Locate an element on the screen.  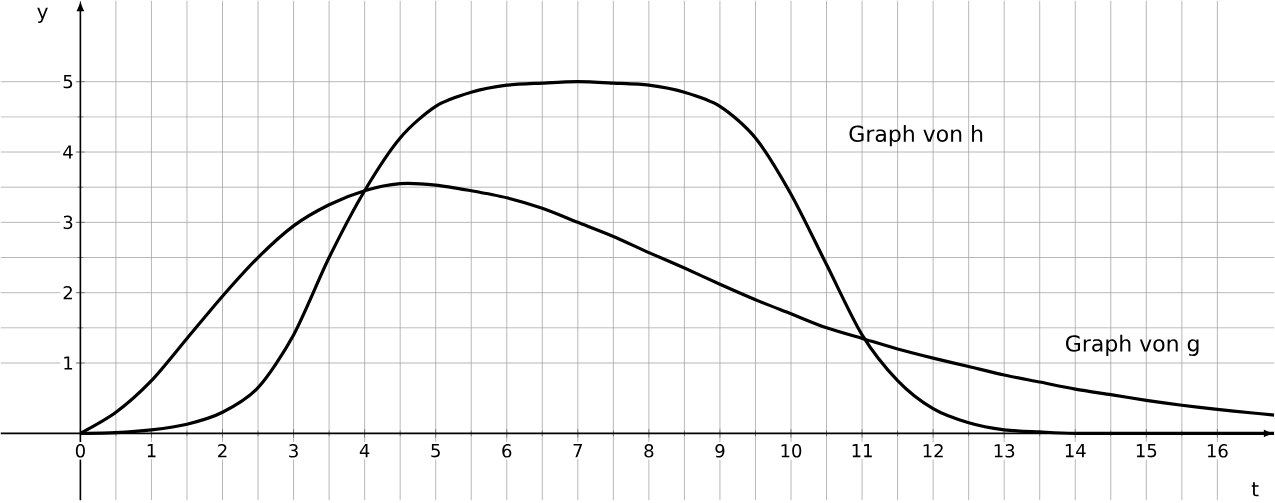
x-tick-label: 4 is located at coordinates (364, 451).